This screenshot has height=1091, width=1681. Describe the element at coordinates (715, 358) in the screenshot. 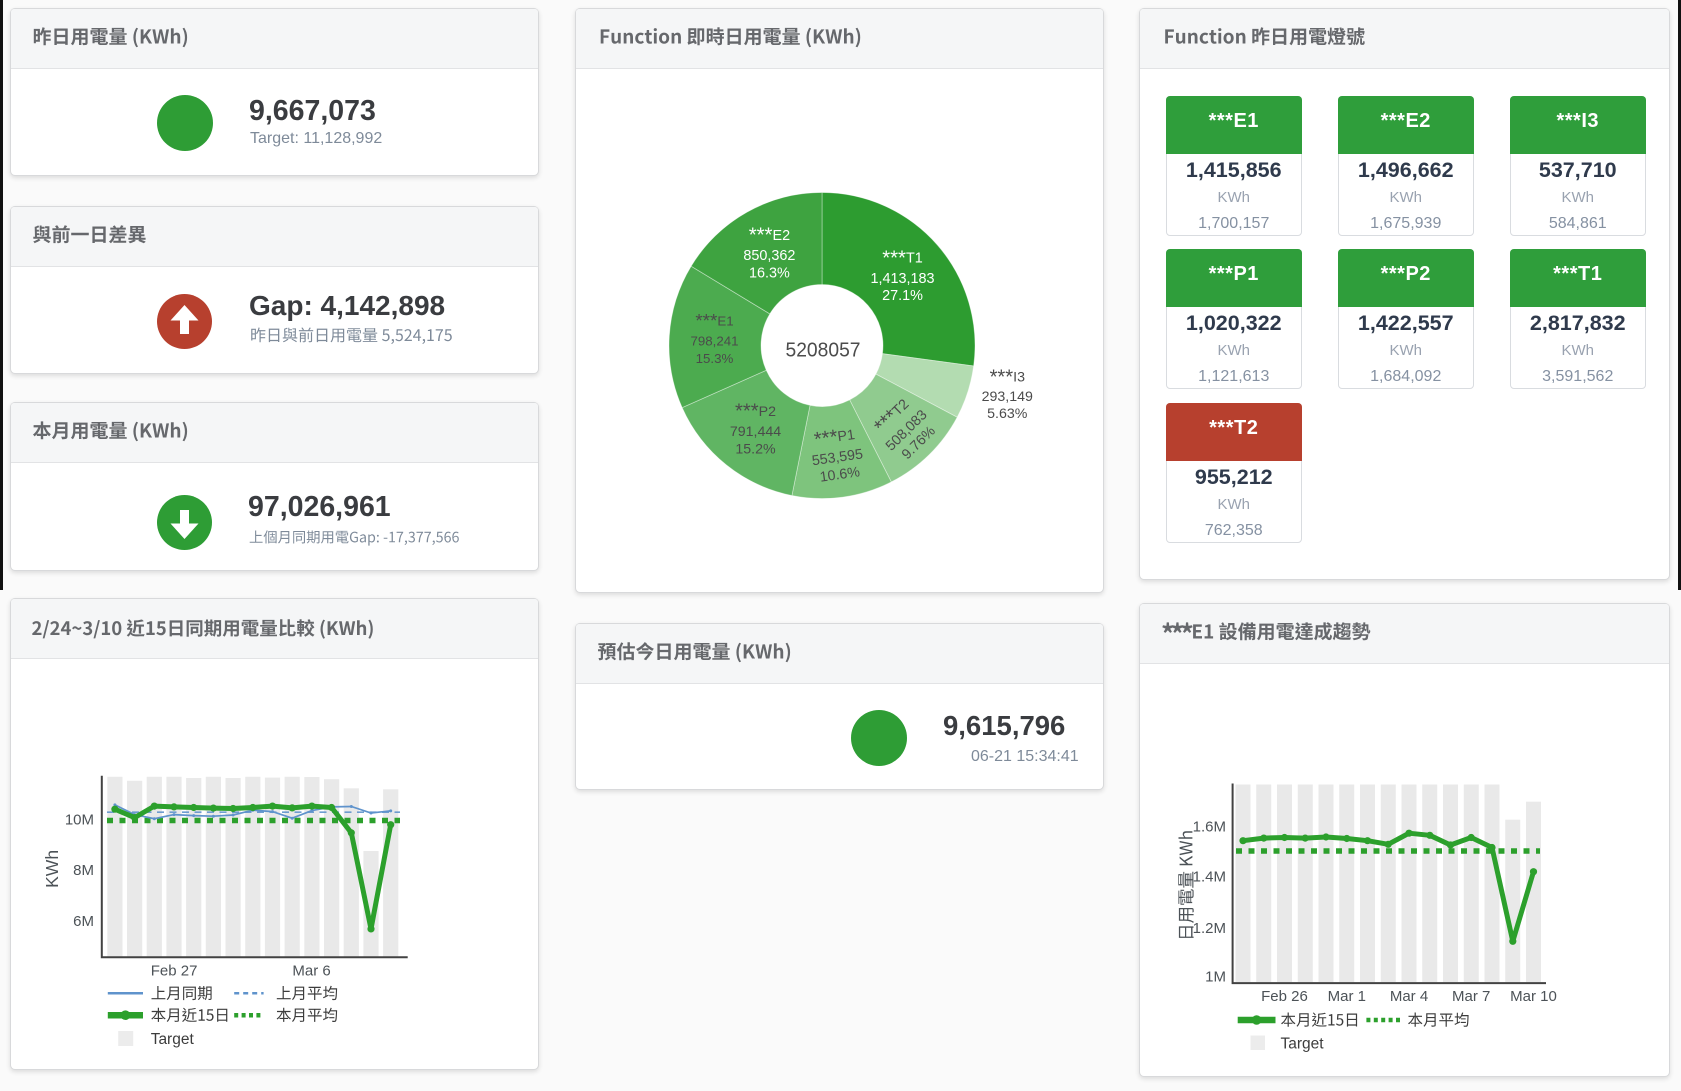

I see `svg-text: 15.3%` at that location.